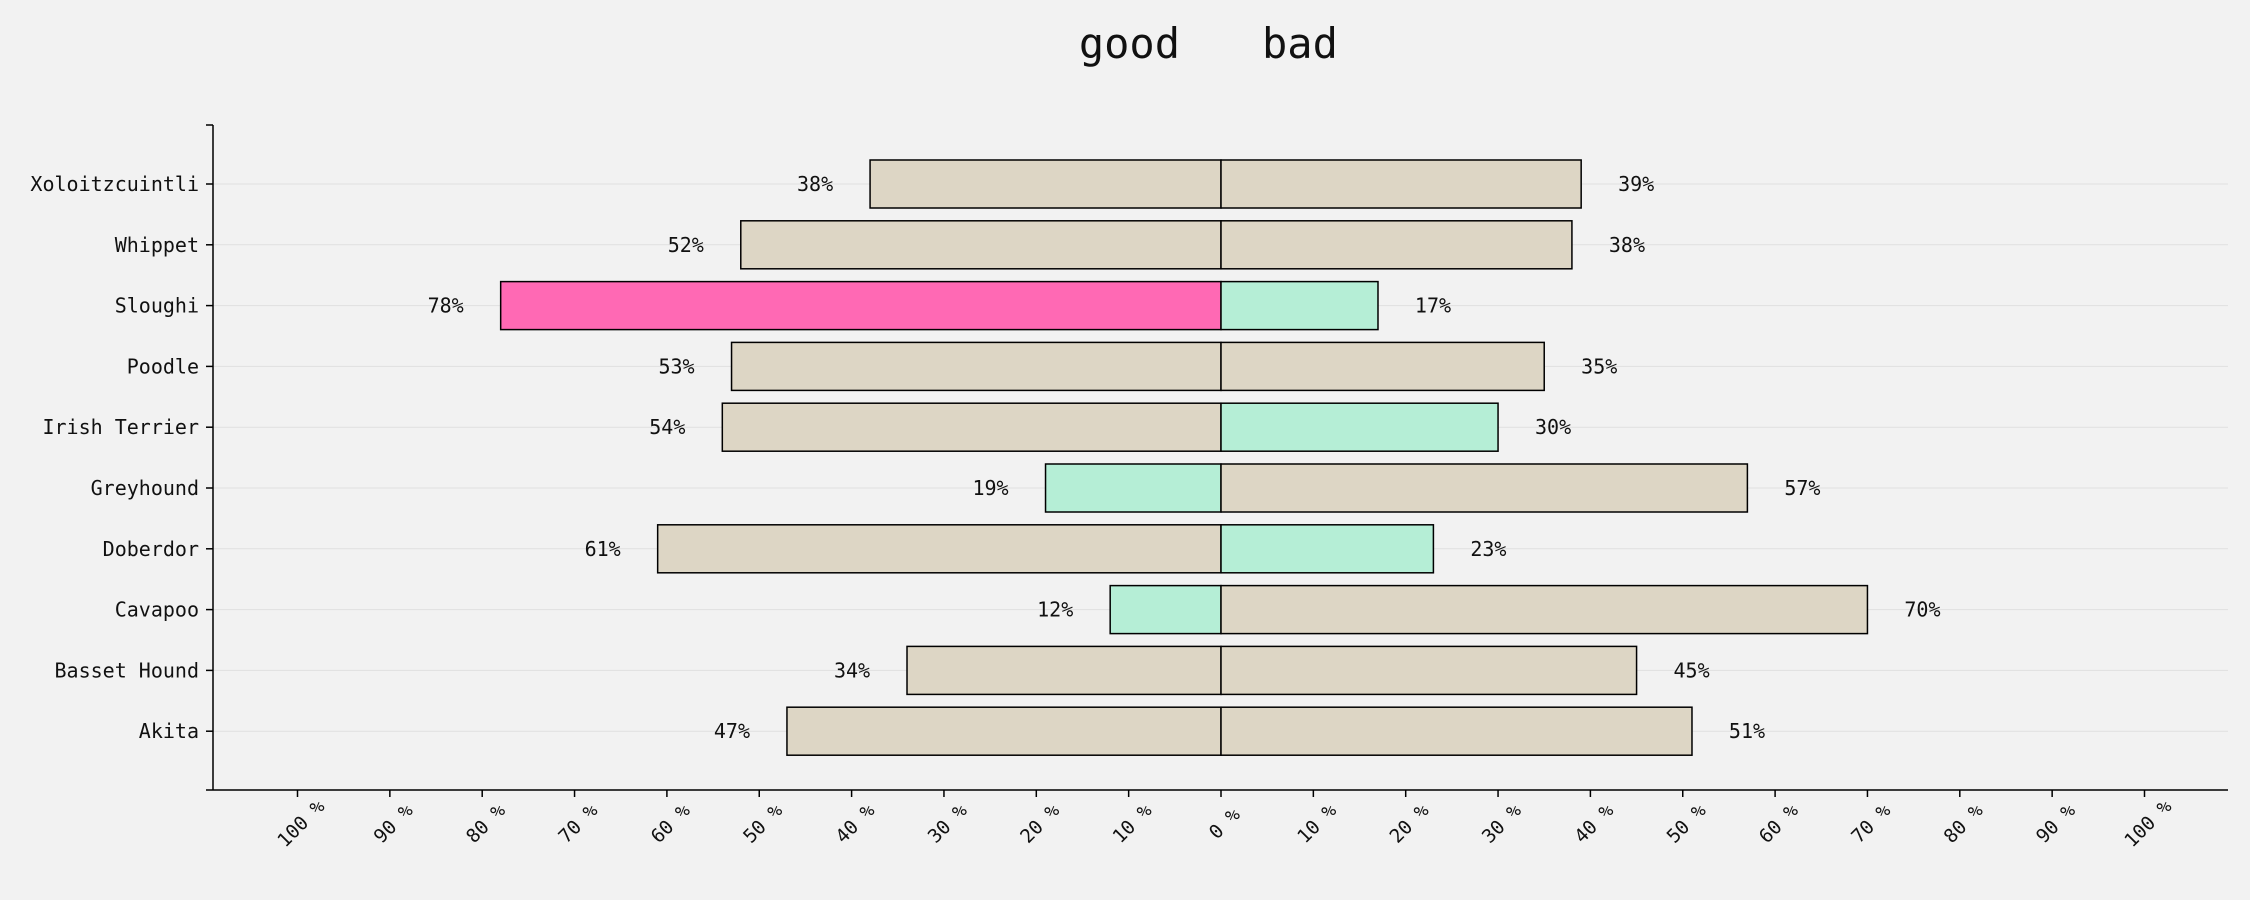  I want to click on x-tick-label: 0 %, so click(1225, 823).